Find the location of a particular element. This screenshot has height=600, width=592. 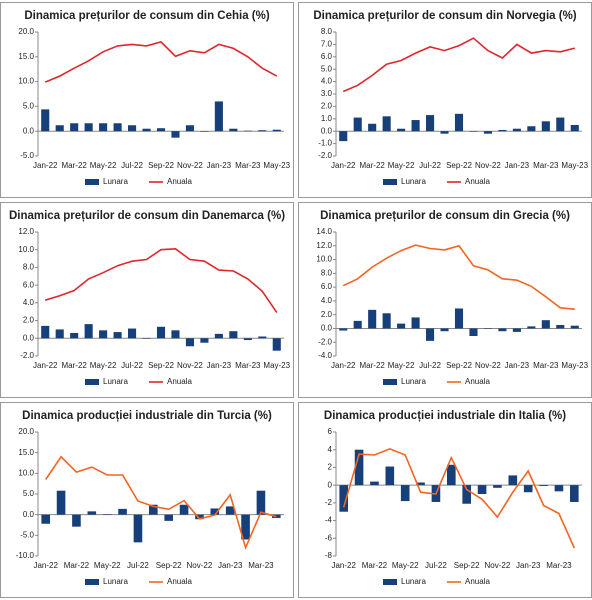

y-tick-label: 5.0 is located at coordinates (327, 68).